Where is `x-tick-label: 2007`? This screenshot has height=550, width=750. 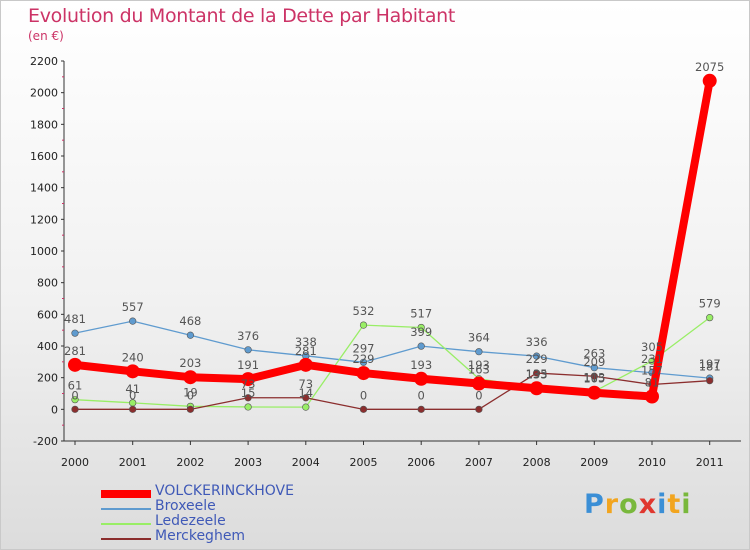
x-tick-label: 2007 is located at coordinates (479, 462).